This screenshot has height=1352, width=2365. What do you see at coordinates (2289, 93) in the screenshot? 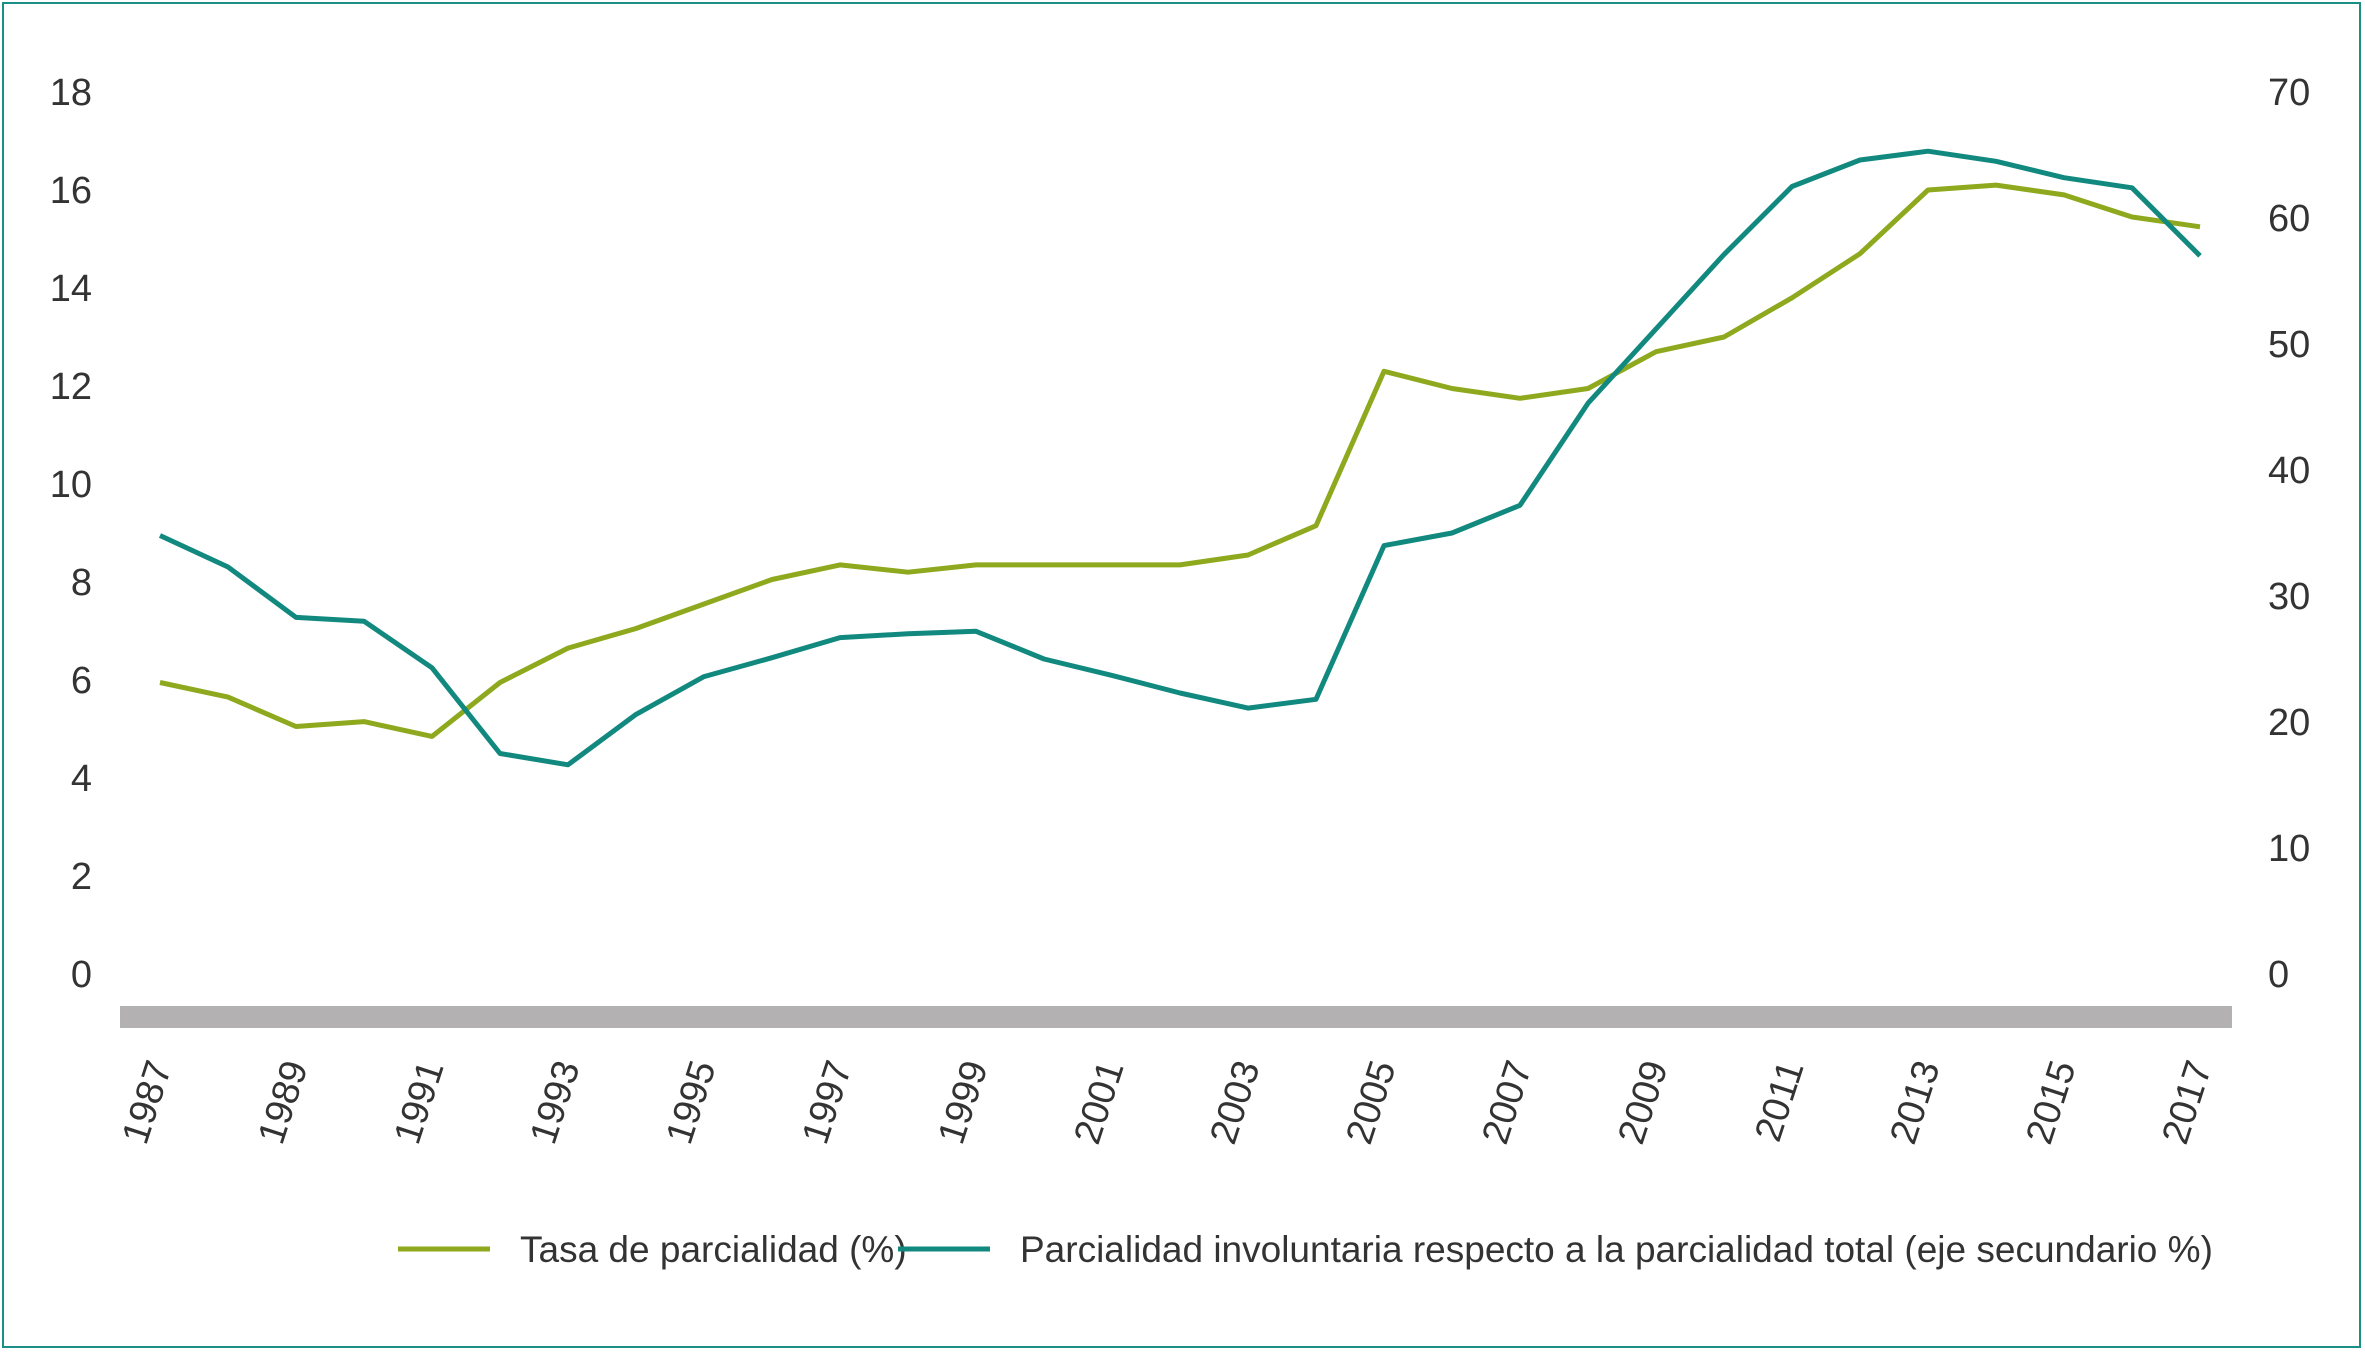
I see `right-axis-tick-label: 70` at bounding box center [2289, 93].